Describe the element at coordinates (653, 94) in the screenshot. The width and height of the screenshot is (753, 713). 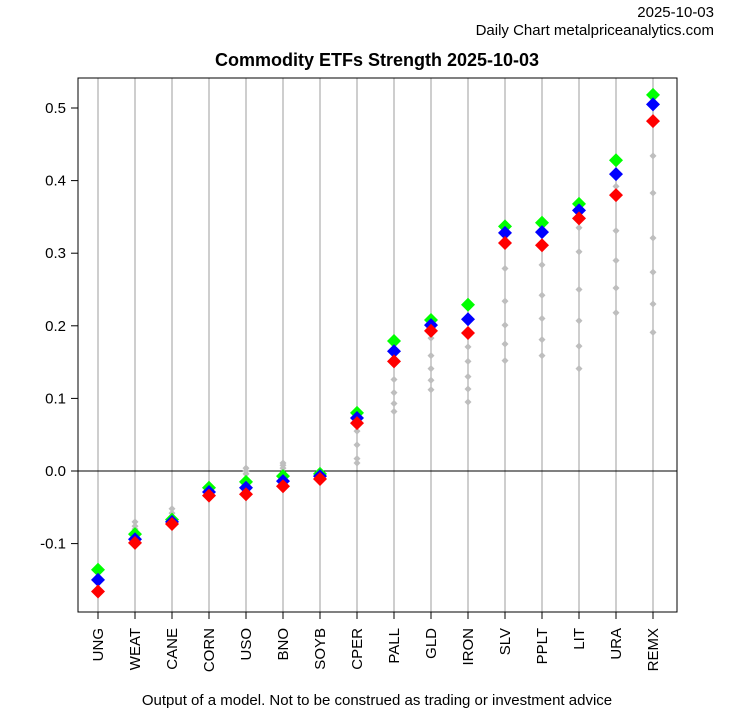
I see `green-point-remx` at that location.